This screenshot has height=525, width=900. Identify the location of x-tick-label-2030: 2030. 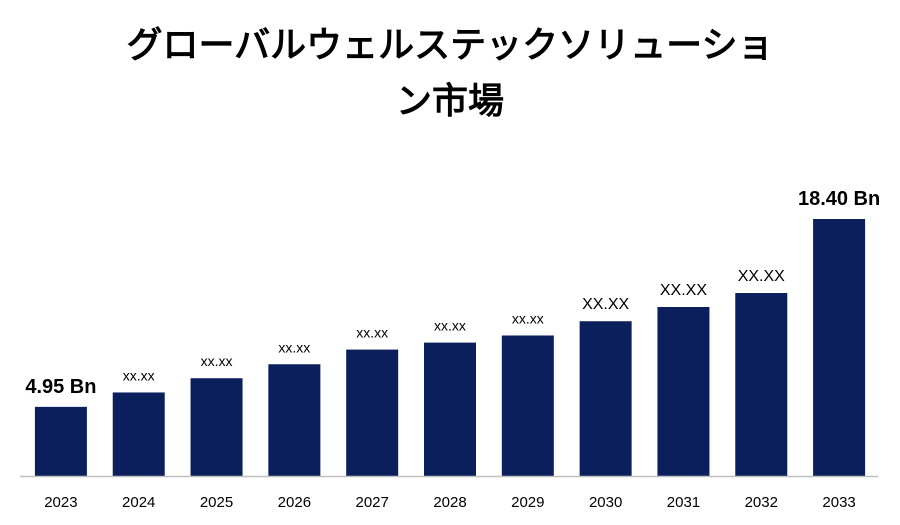
(605, 502).